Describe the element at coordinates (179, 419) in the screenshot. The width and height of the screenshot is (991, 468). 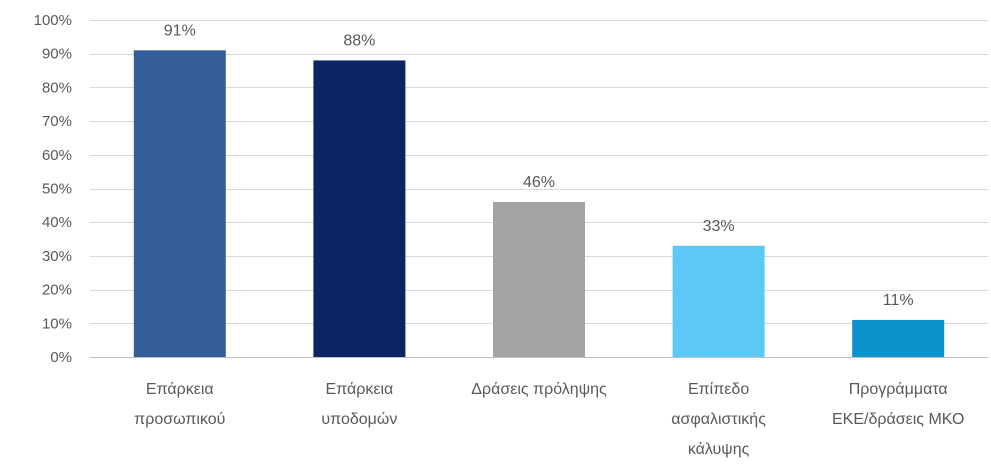
I see `category-label-line: προσωπικού` at that location.